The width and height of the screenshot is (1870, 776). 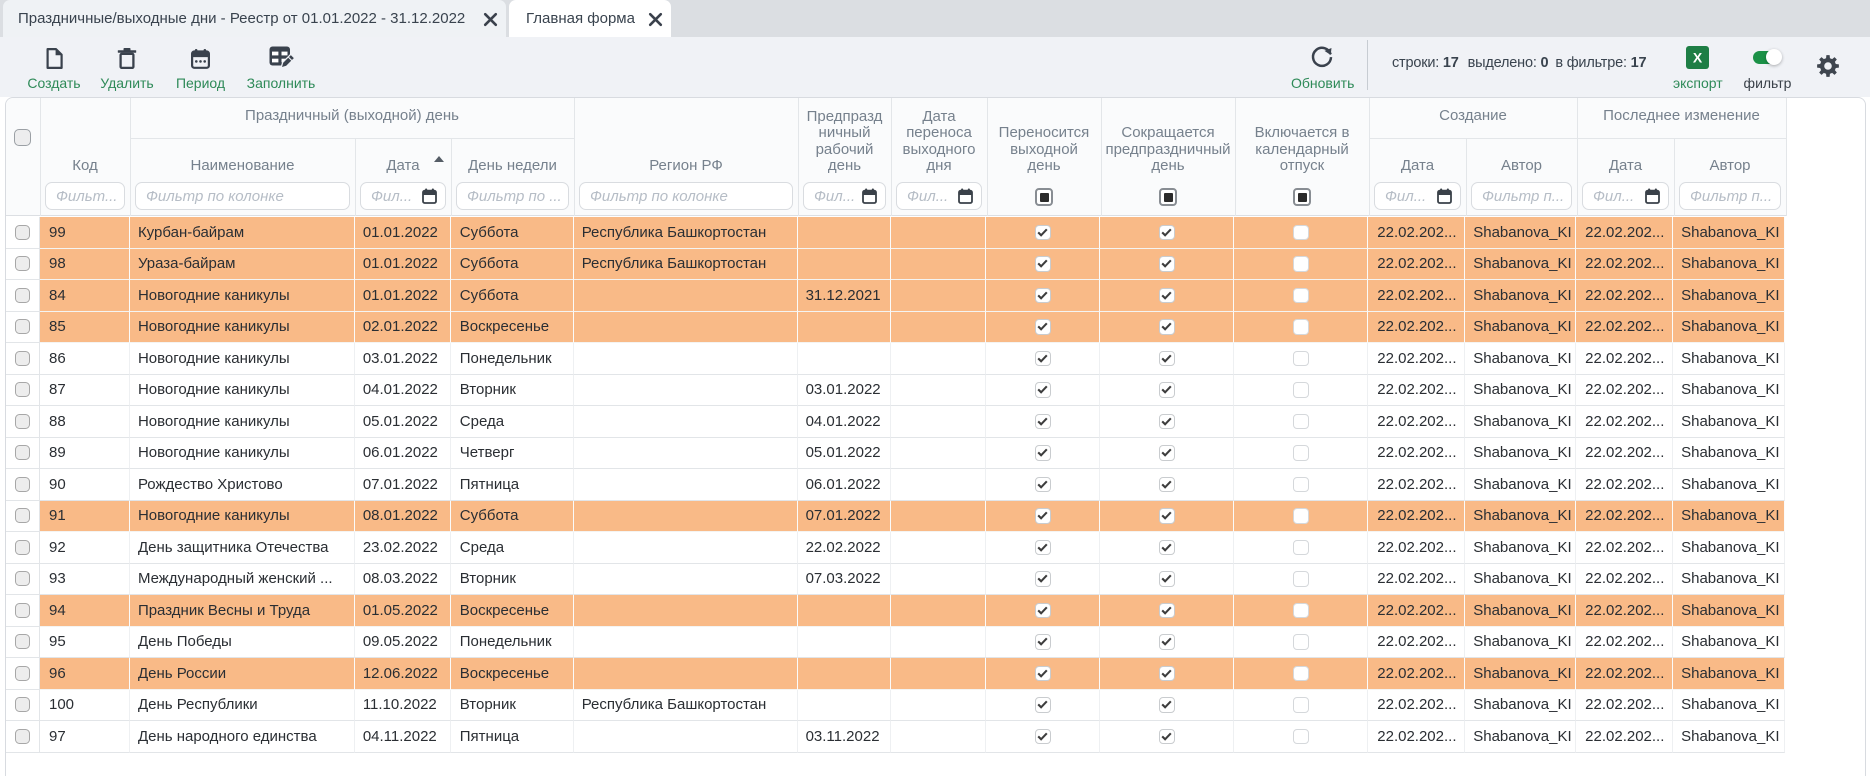 I want to click on svg-text: X, so click(x=1697, y=58).